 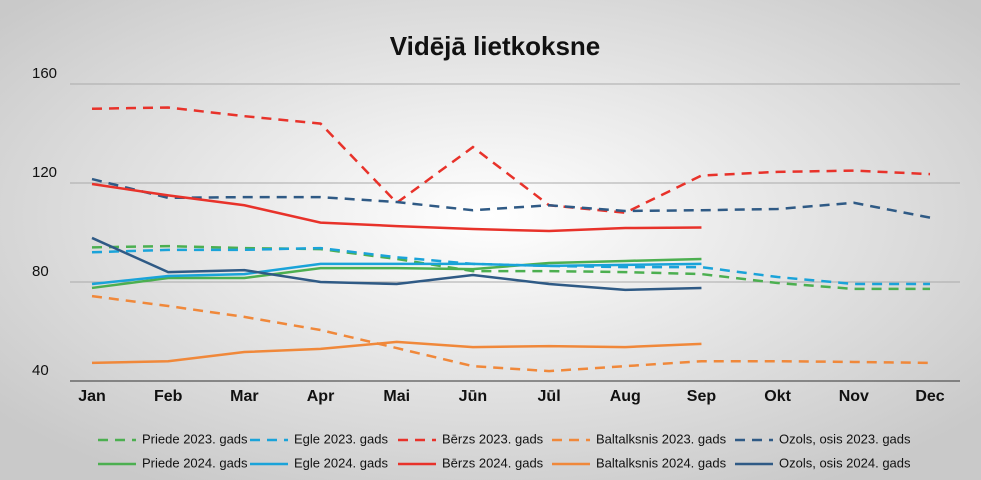 I want to click on x-tick-label: Okt, so click(x=777, y=396).